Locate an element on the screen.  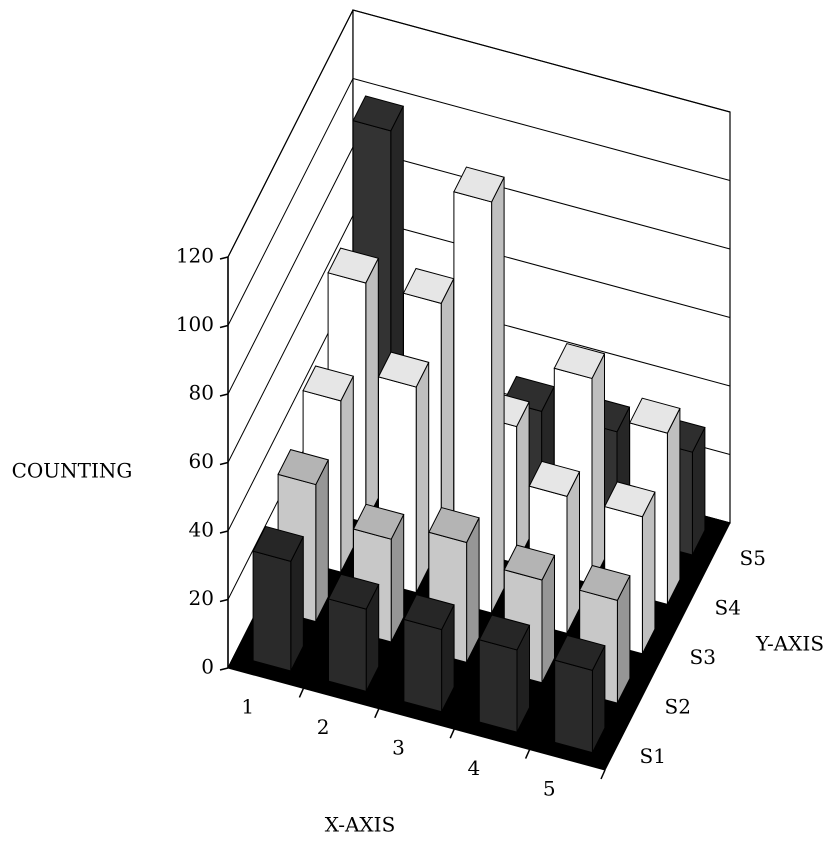
z-tick-label: 40 is located at coordinates (201, 530).